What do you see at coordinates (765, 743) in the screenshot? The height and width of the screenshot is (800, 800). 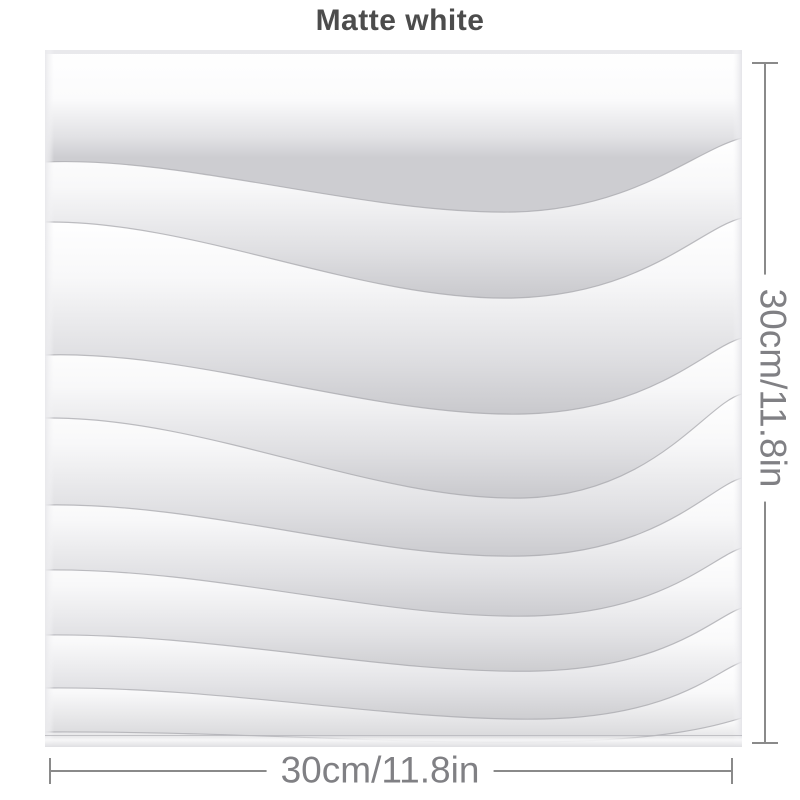 I see `height-dimension-cap-bottom` at bounding box center [765, 743].